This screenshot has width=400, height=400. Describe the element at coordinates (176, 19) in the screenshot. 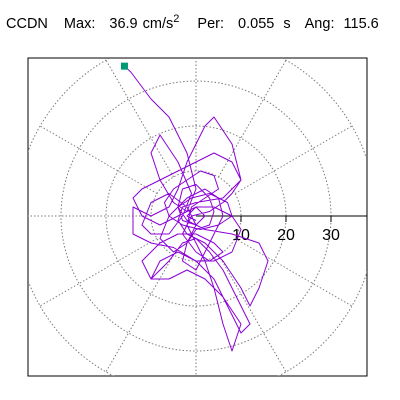

I see `max-unit-exponent: 2` at that location.